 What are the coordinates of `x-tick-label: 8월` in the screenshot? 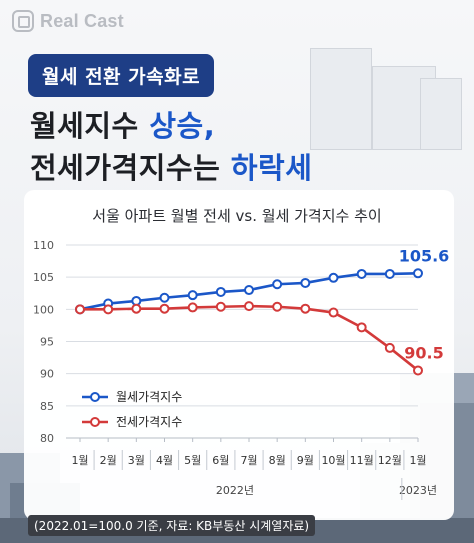 It's located at (277, 460).